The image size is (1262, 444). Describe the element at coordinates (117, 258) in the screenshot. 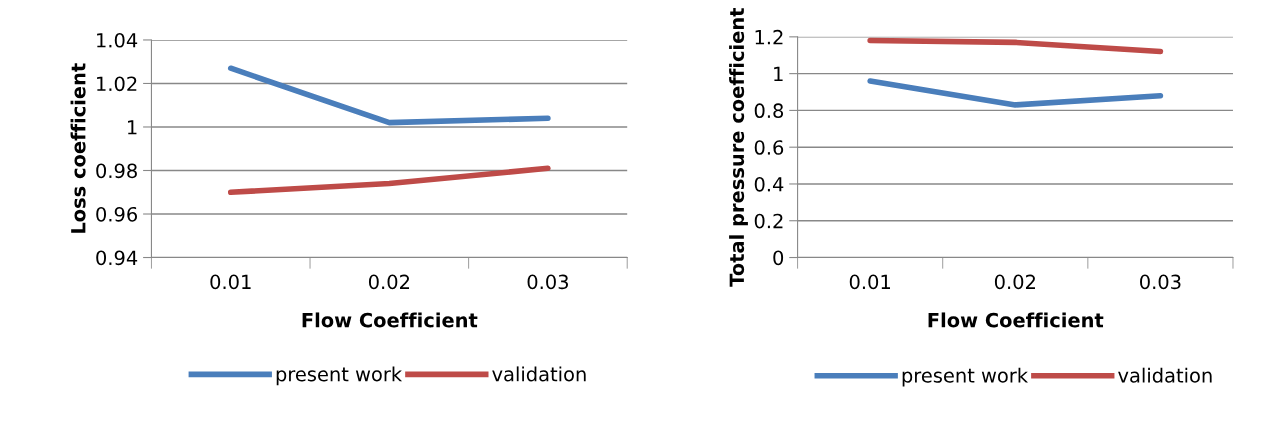

I see `y-tick-label: 0.94` at that location.